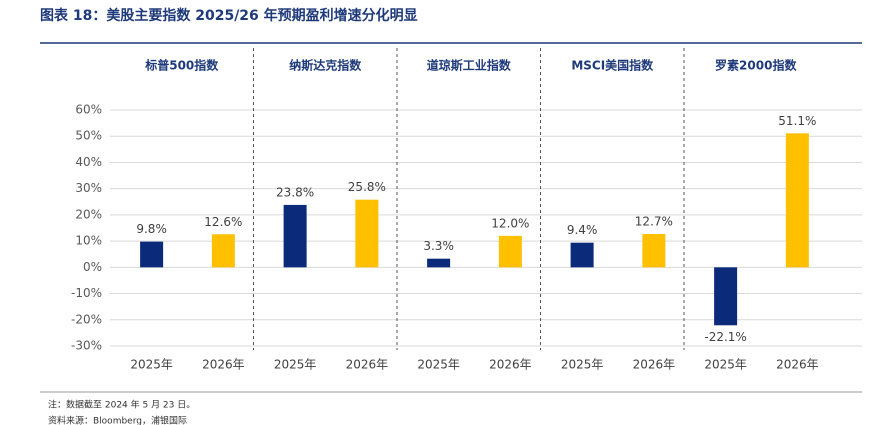 Image resolution: width=875 pixels, height=425 pixels. Describe the element at coordinates (88, 162) in the screenshot. I see `y-tick-label: 40%` at that location.